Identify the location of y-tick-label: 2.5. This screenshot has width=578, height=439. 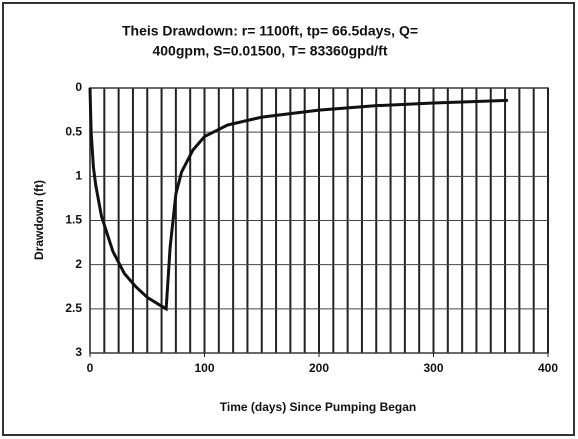
(73, 308).